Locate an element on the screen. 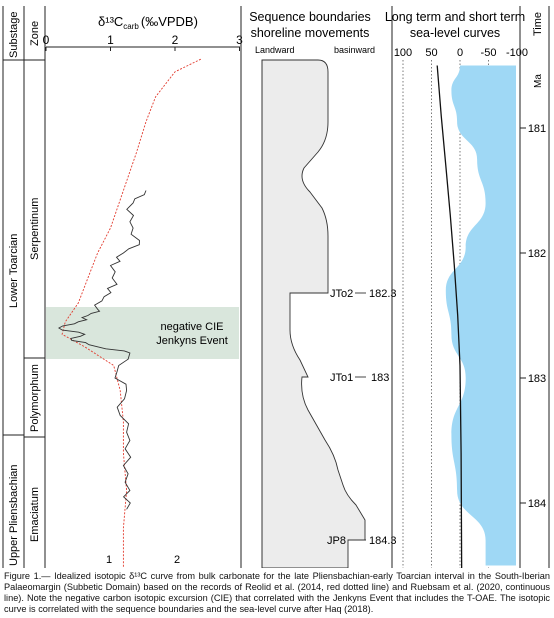  jp8-age: 184.3 is located at coordinates (383, 541).